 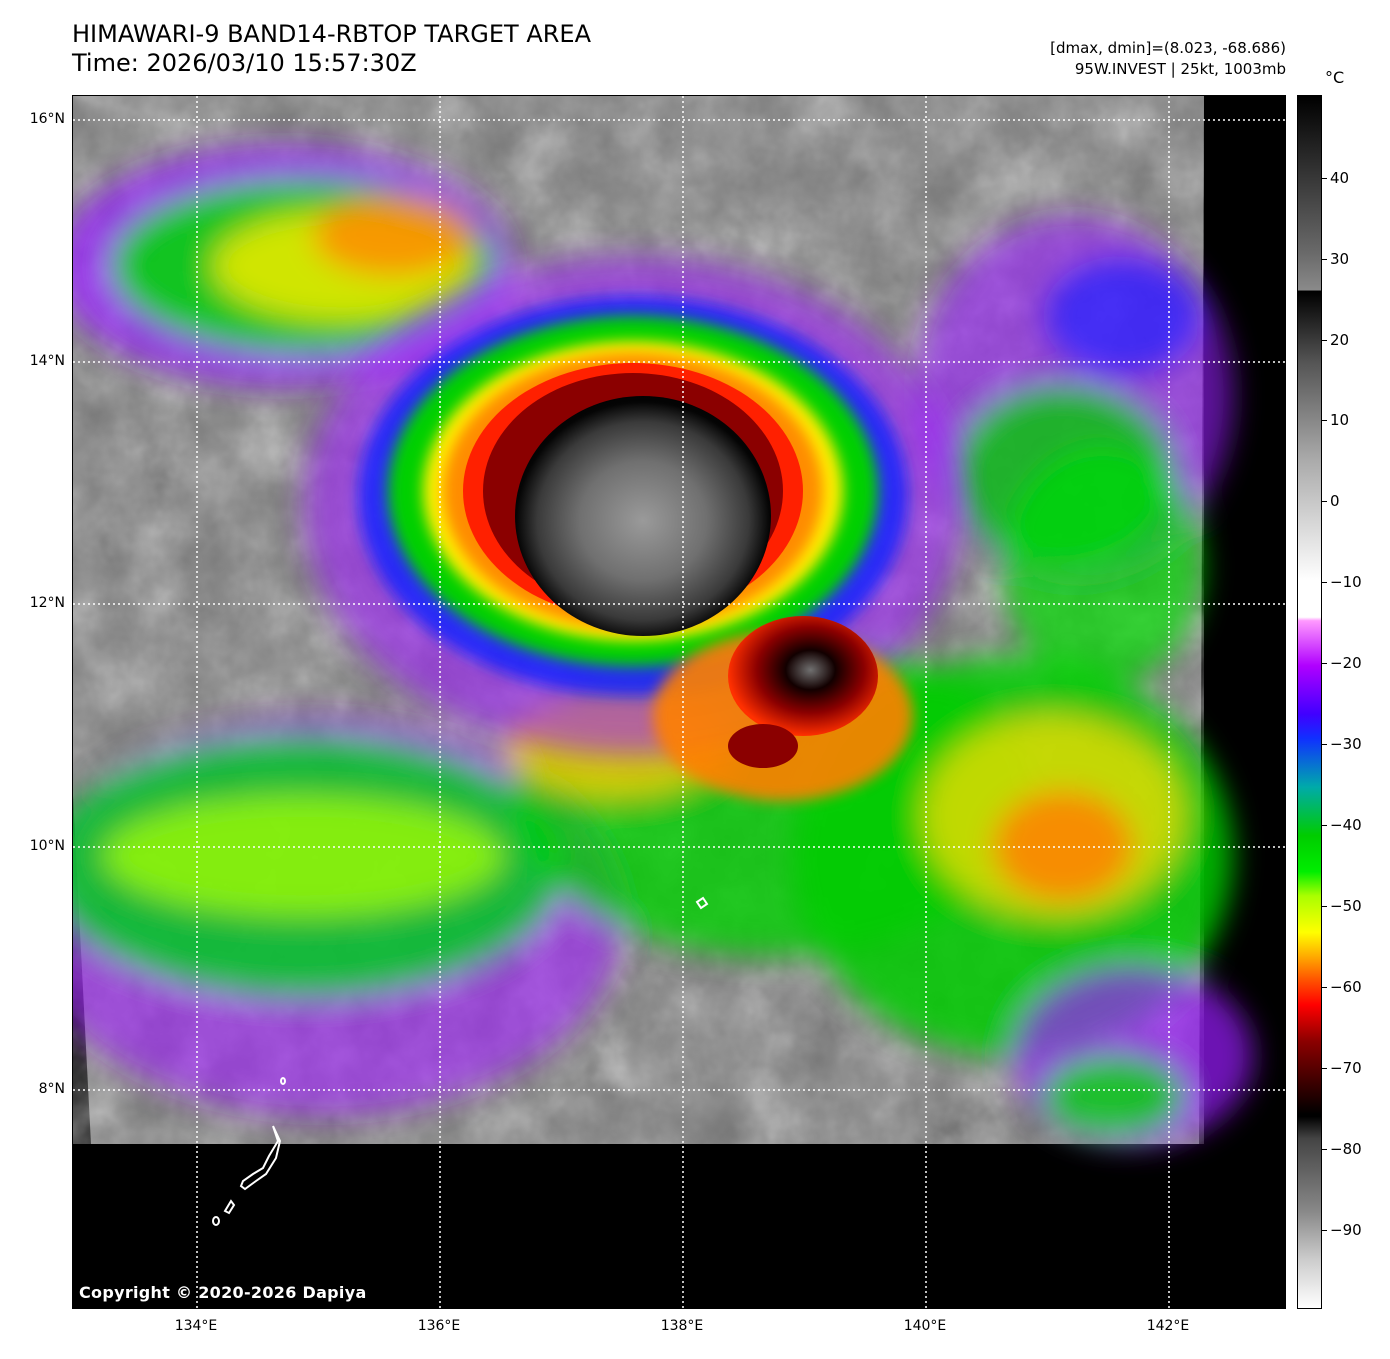 I want to click on lon-label: 142°E, so click(x=1168, y=1326).